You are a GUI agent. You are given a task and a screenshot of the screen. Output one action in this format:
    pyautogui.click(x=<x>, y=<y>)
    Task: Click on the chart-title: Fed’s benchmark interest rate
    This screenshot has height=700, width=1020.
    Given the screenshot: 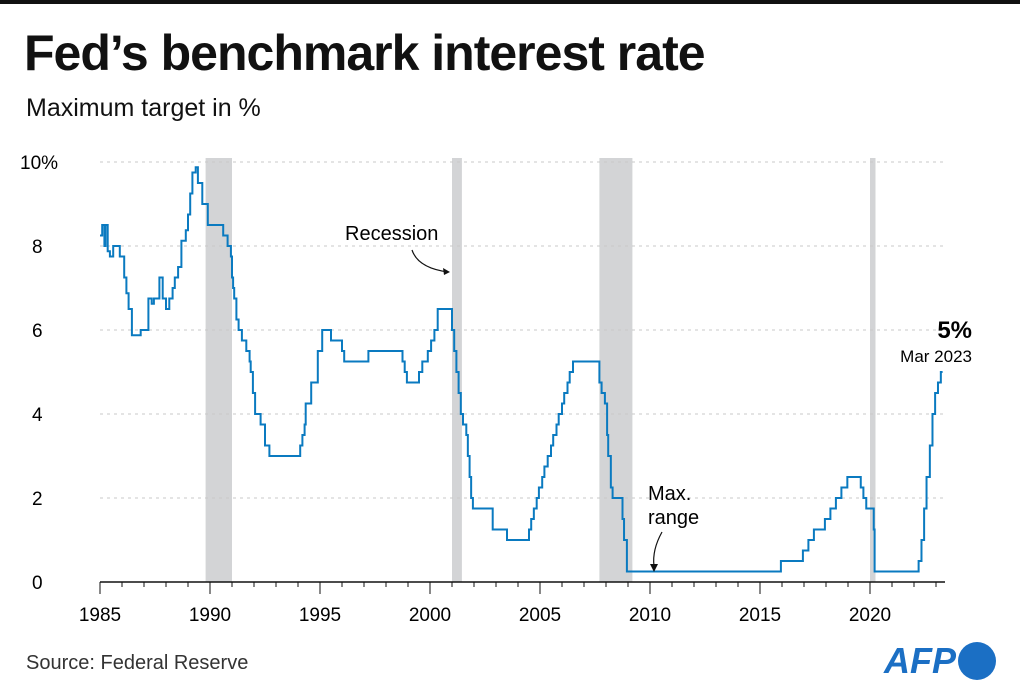 What is the action you would take?
    pyautogui.click(x=365, y=53)
    